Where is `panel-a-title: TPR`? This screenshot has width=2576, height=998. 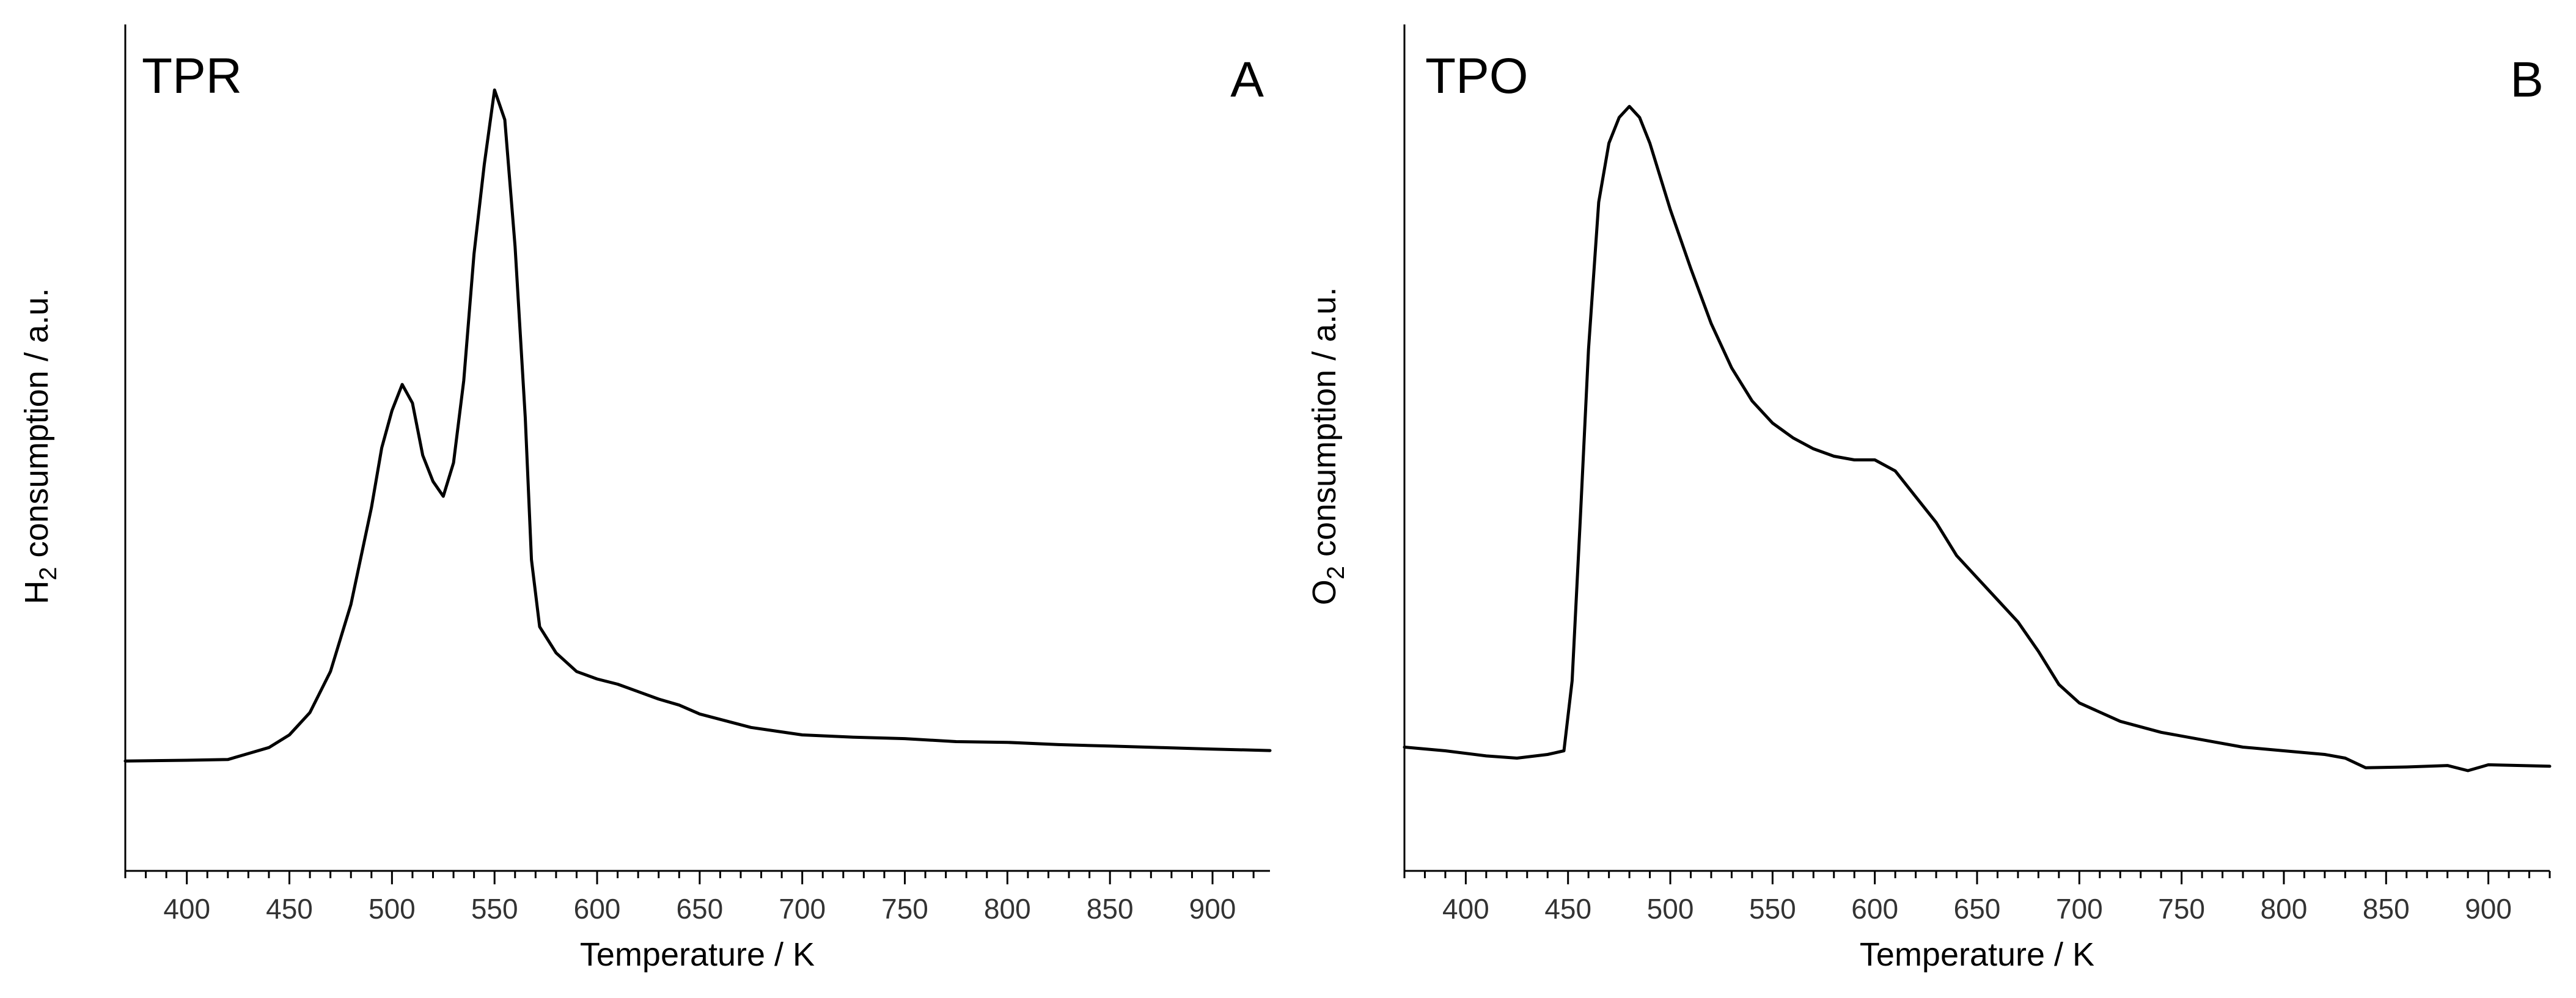 panel-a-title: TPR is located at coordinates (192, 76).